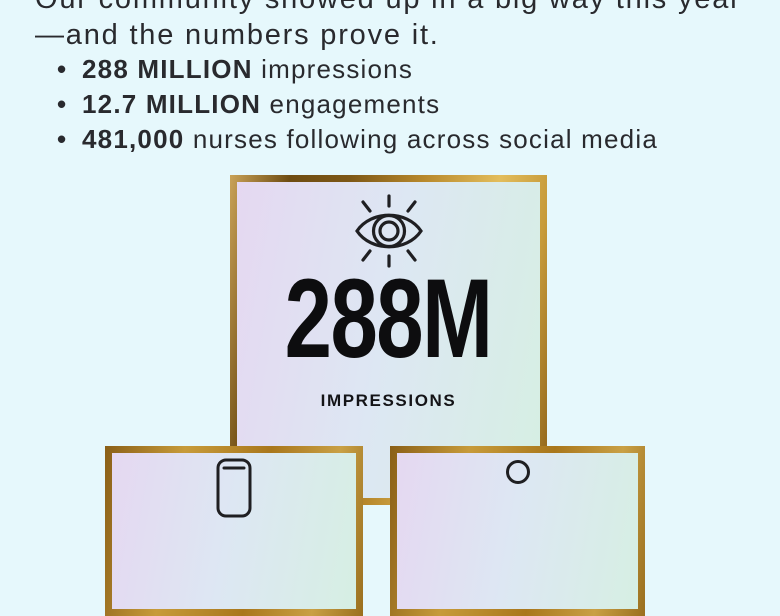 The width and height of the screenshot is (780, 616). What do you see at coordinates (333, 69) in the screenshot?
I see `bullet-impressions-text: impressions` at bounding box center [333, 69].